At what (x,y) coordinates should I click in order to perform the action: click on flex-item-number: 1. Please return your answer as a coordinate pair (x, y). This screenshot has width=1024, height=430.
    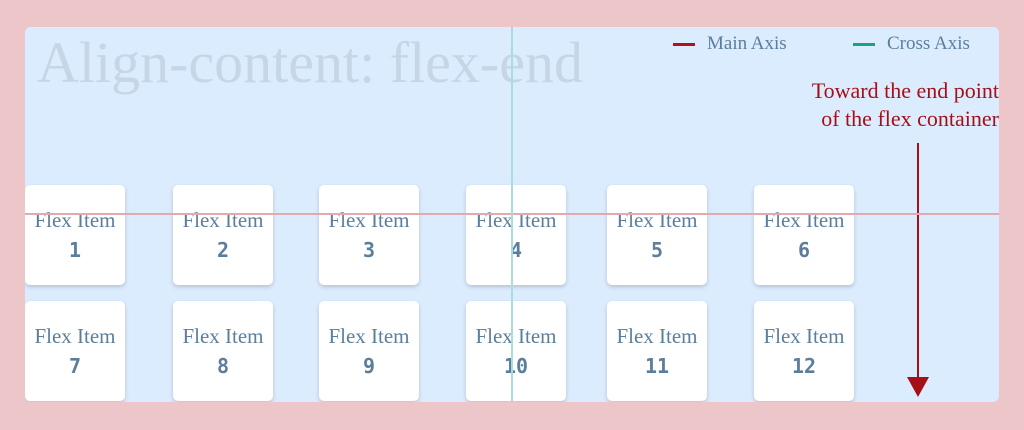
    Looking at the image, I should click on (75, 250).